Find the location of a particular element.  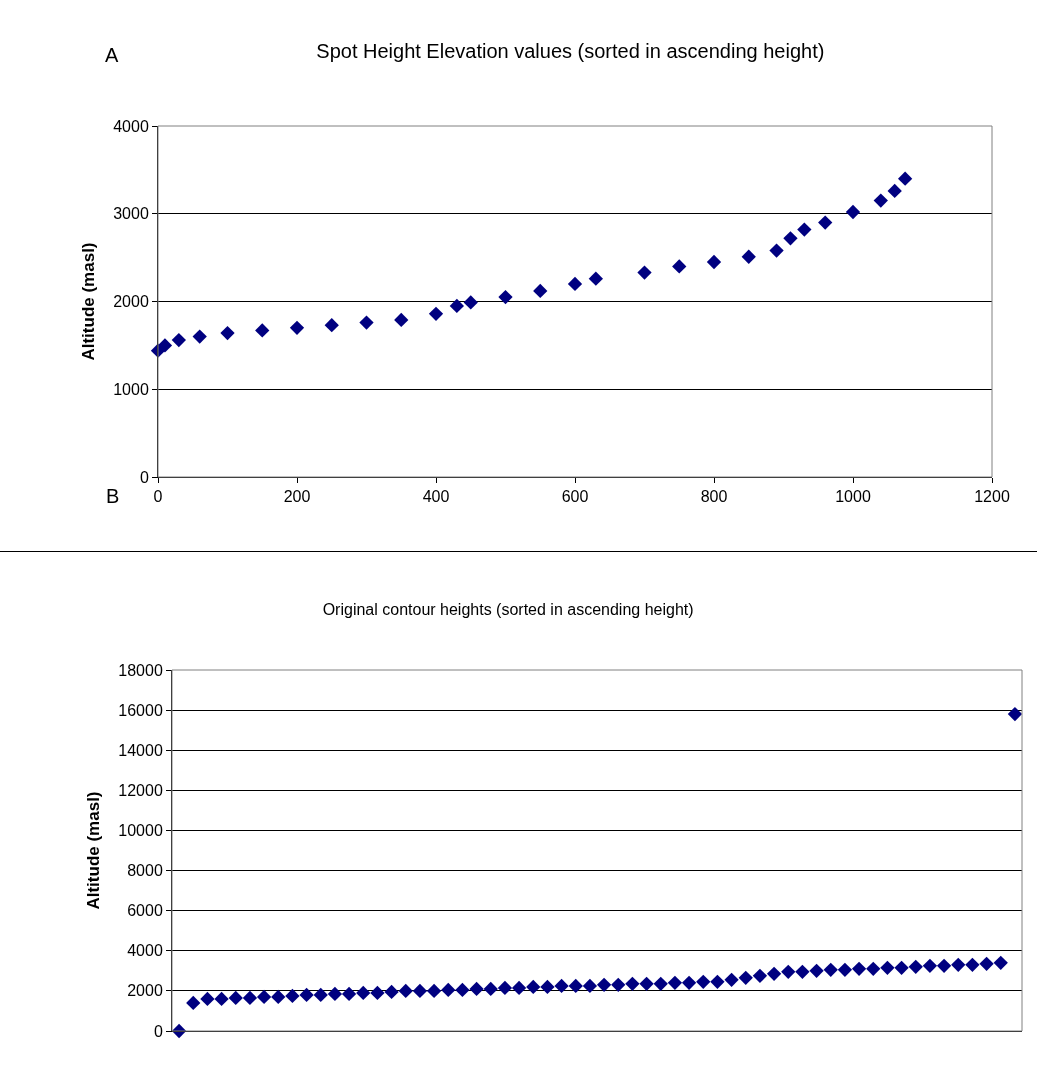

y-tick-label: 18000 is located at coordinates (140, 670).